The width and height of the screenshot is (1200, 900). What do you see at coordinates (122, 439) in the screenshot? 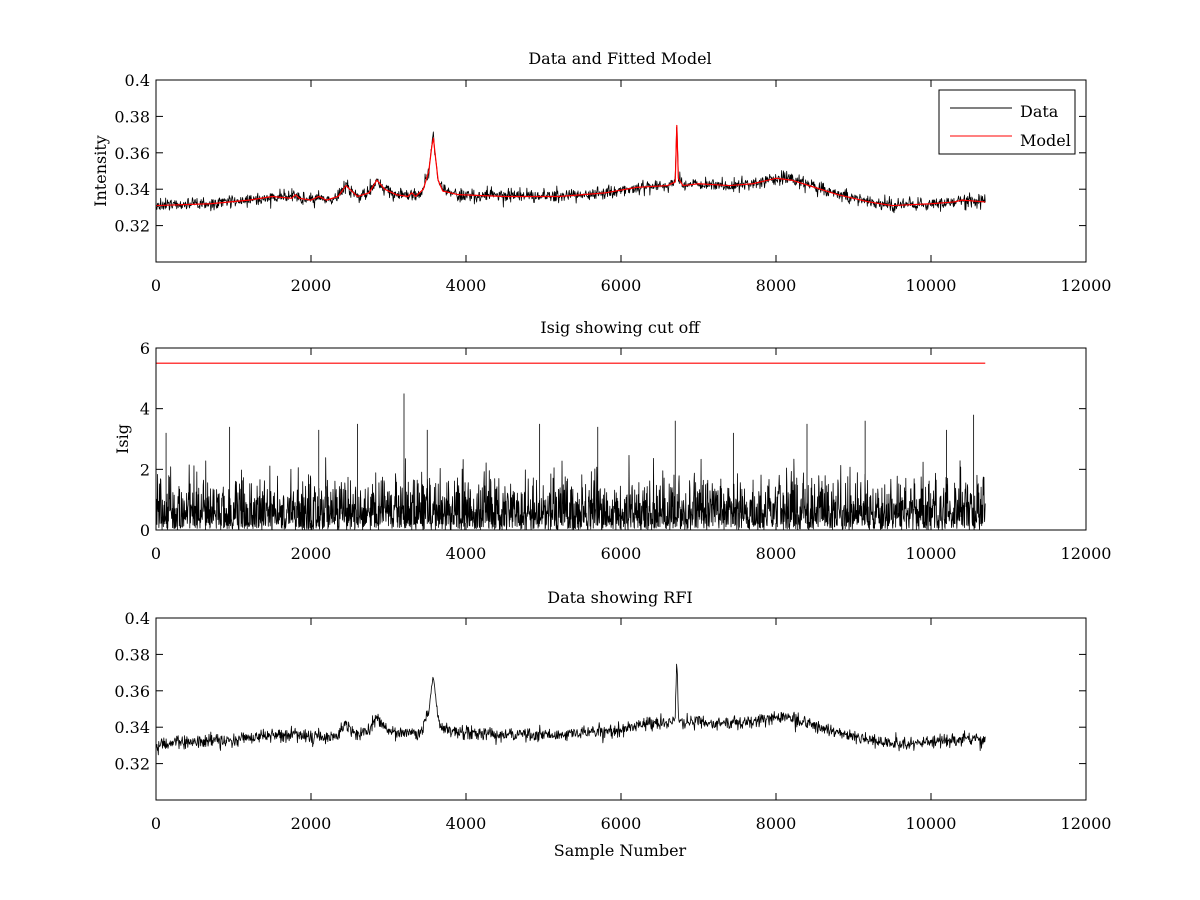
I see `panel2-ylabel: Isig` at bounding box center [122, 439].